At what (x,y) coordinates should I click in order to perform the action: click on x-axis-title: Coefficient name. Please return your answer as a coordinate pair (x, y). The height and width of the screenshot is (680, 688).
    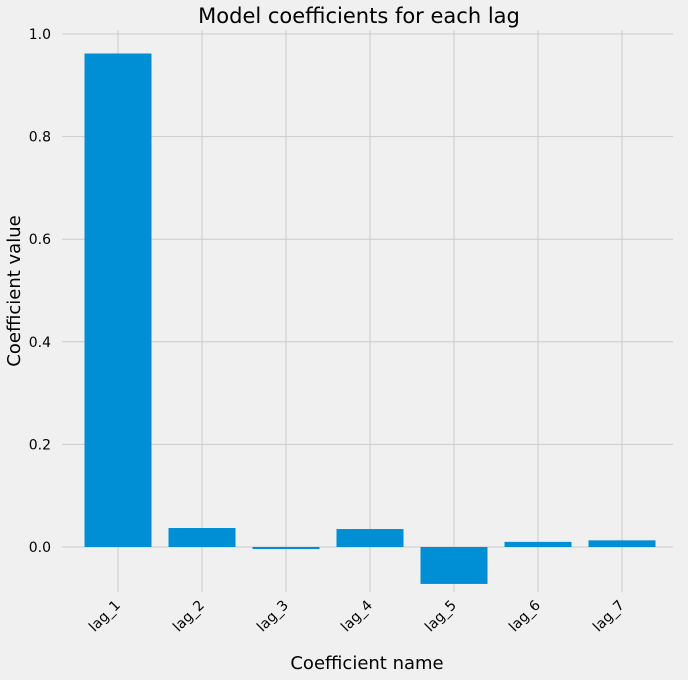
    Looking at the image, I should click on (366, 663).